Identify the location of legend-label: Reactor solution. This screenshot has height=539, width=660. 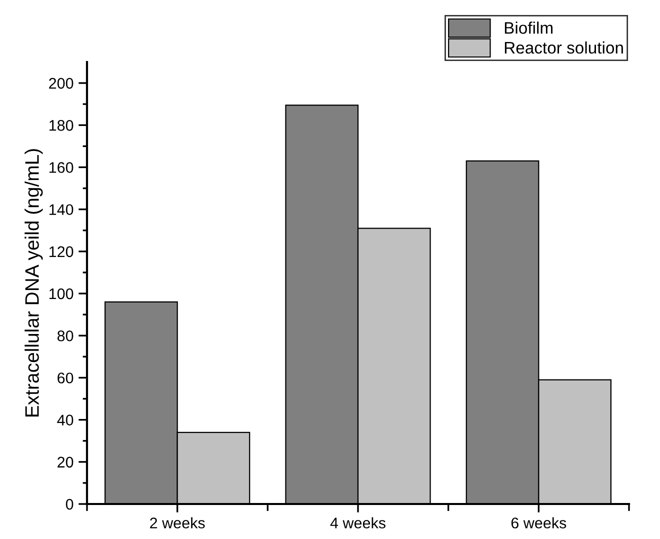
(563, 47).